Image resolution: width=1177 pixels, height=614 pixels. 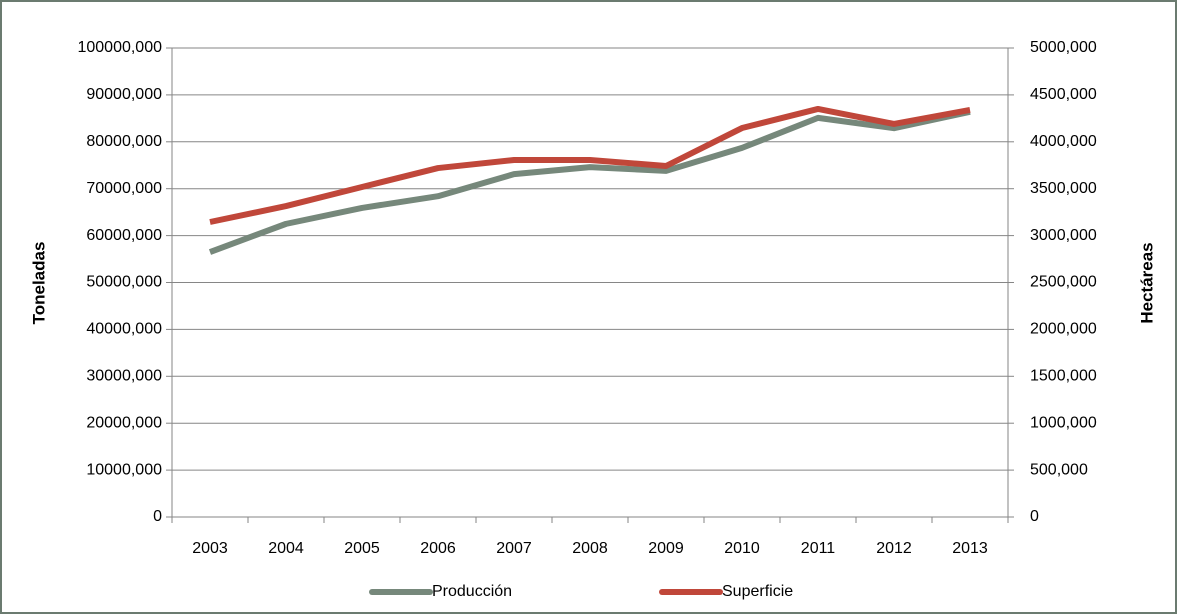 I want to click on y-tick-label: 90000,000, so click(x=124, y=94).